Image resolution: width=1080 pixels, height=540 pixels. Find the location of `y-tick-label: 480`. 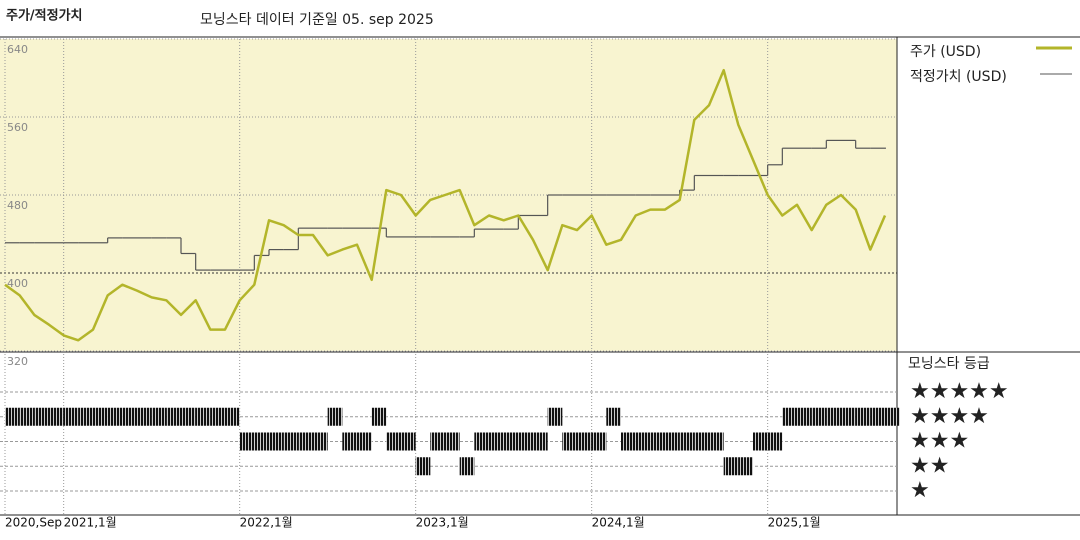

y-tick-label: 480 is located at coordinates (17, 205).